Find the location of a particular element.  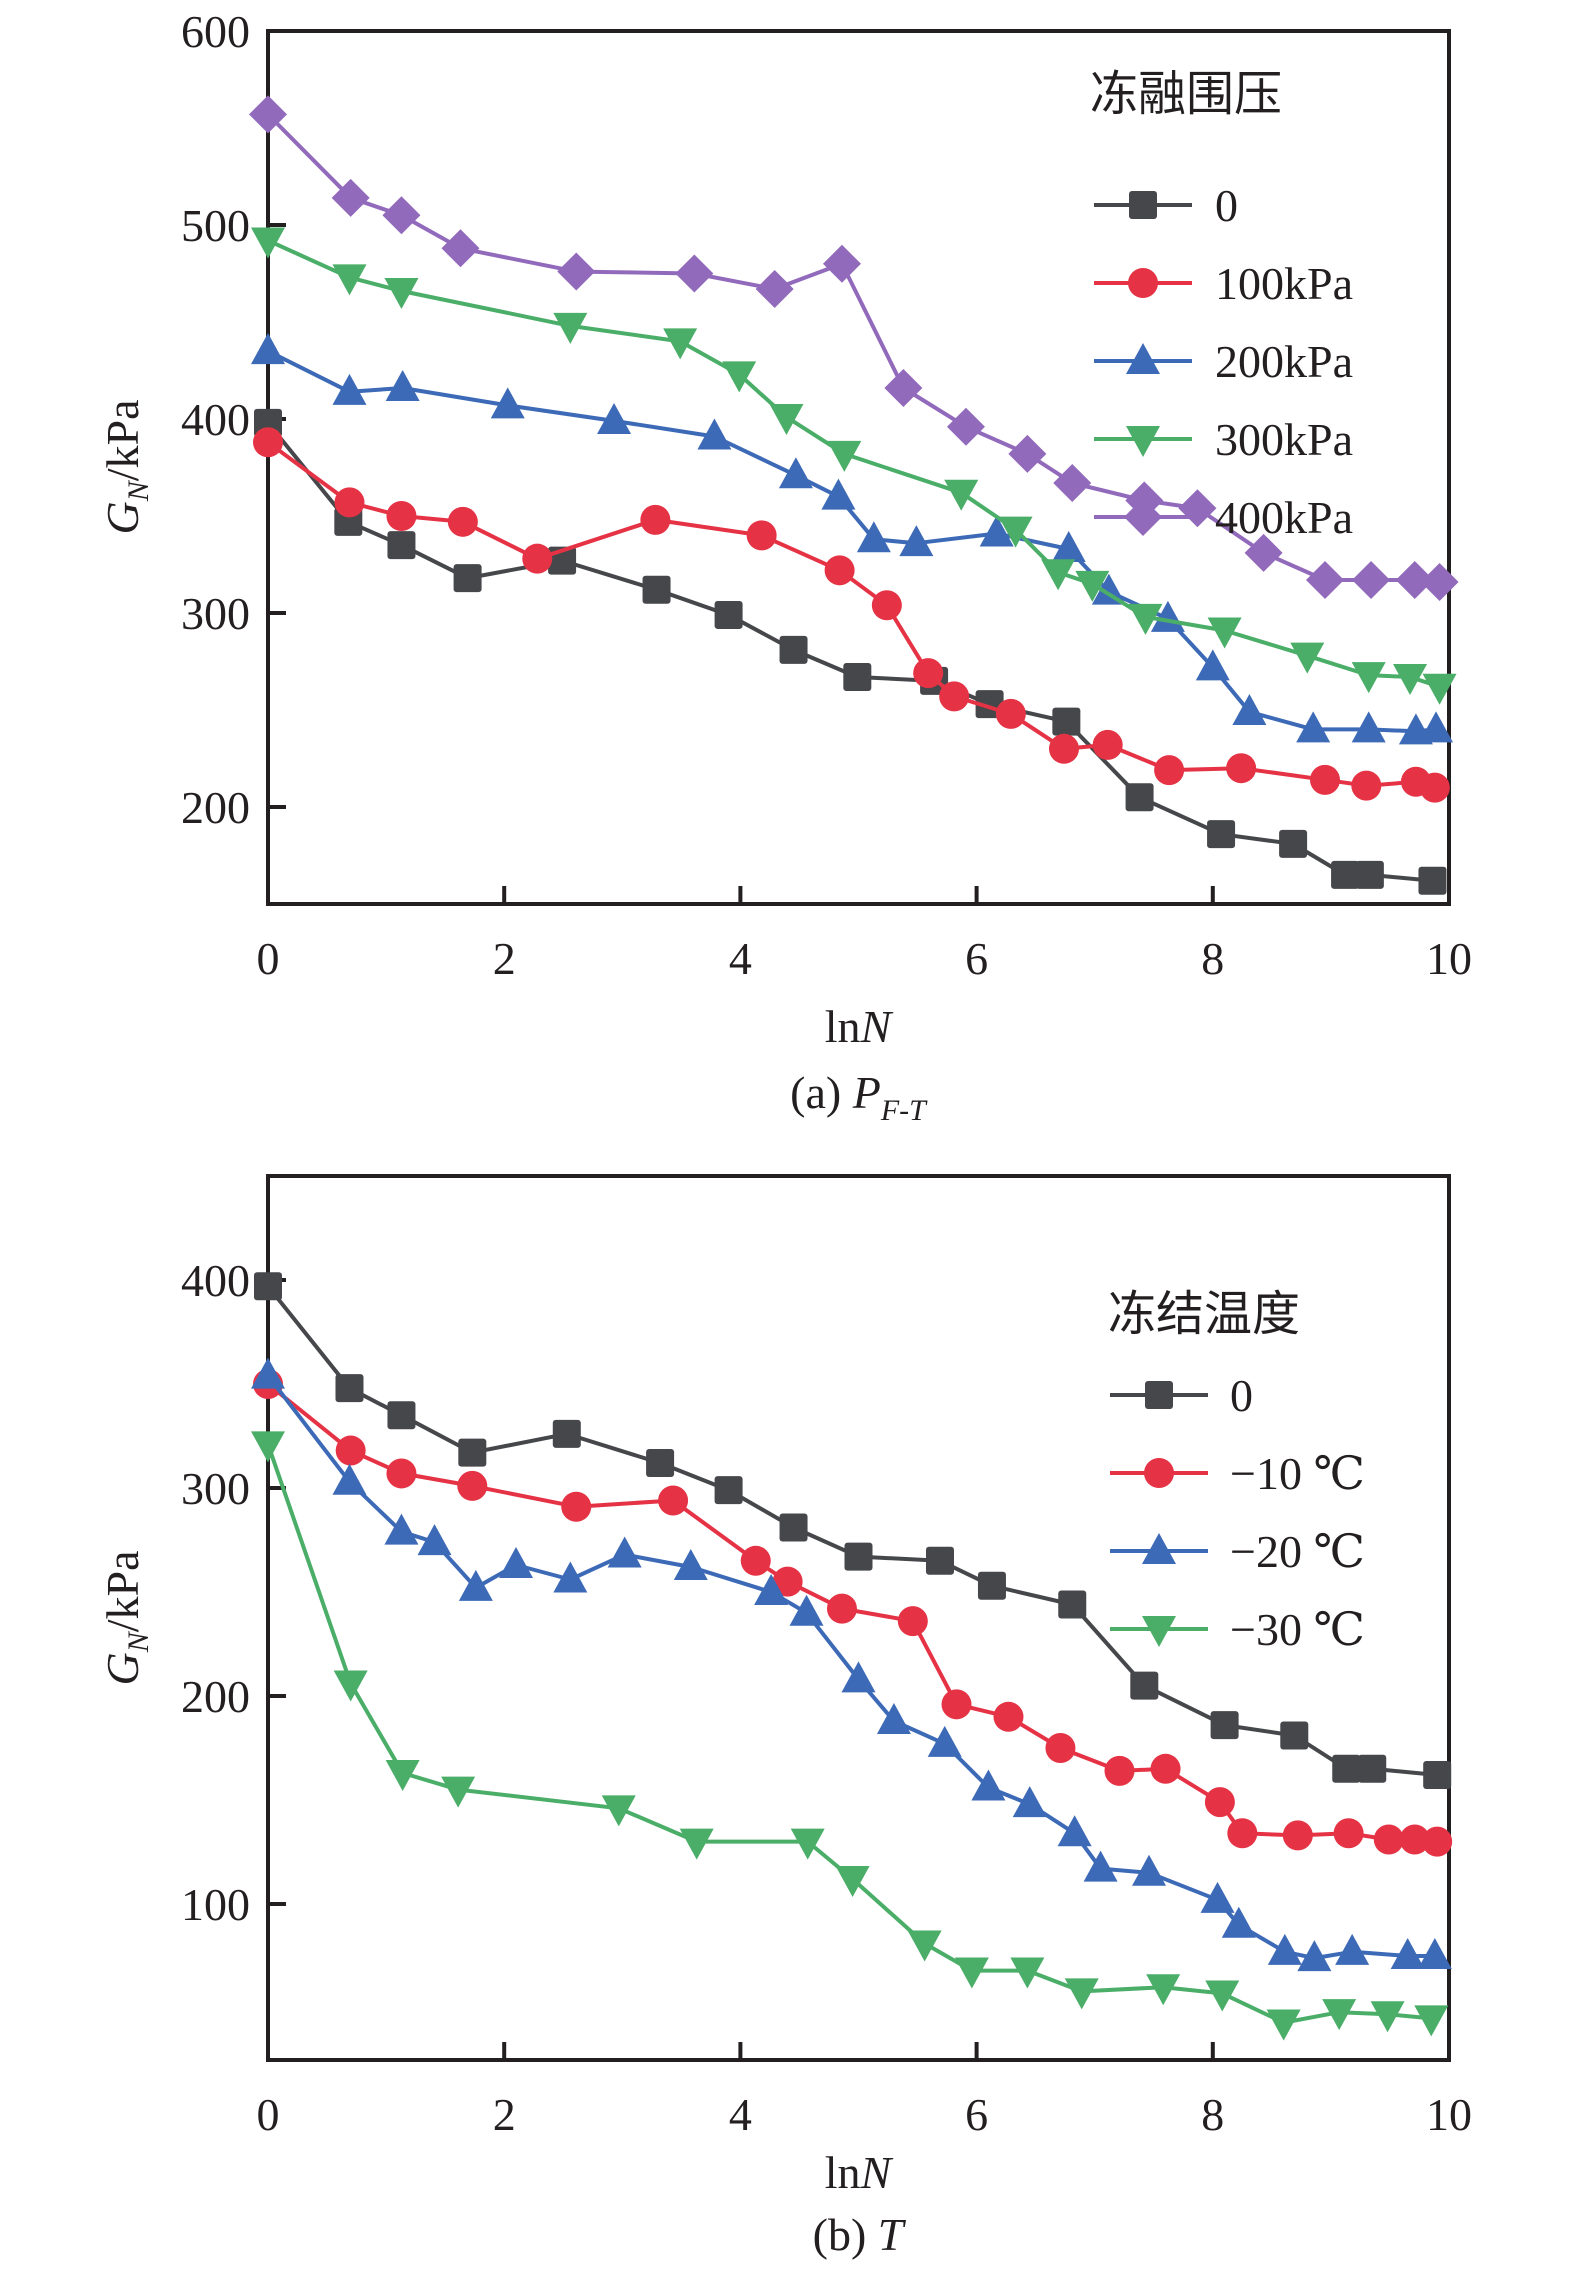

legend-title: 冻融围压 is located at coordinates (1186, 94).